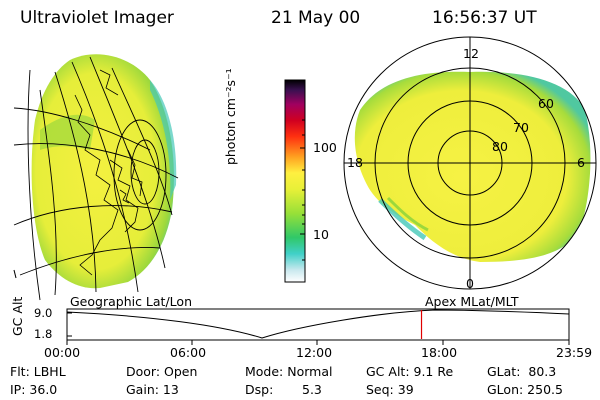  Describe the element at coordinates (38, 371) in the screenshot. I see `status-filter: Flt: LBHL` at that location.